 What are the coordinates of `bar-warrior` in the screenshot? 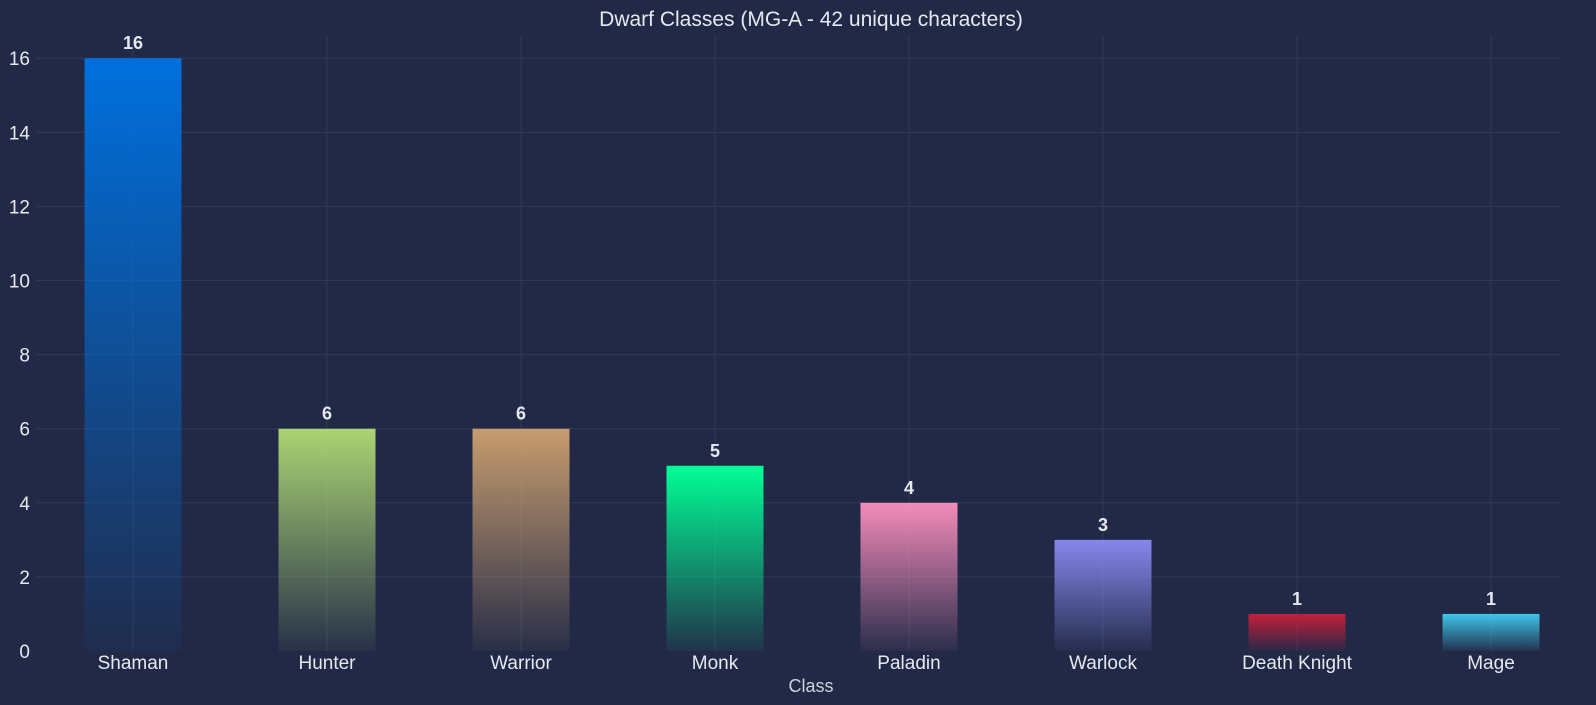 It's located at (521, 539).